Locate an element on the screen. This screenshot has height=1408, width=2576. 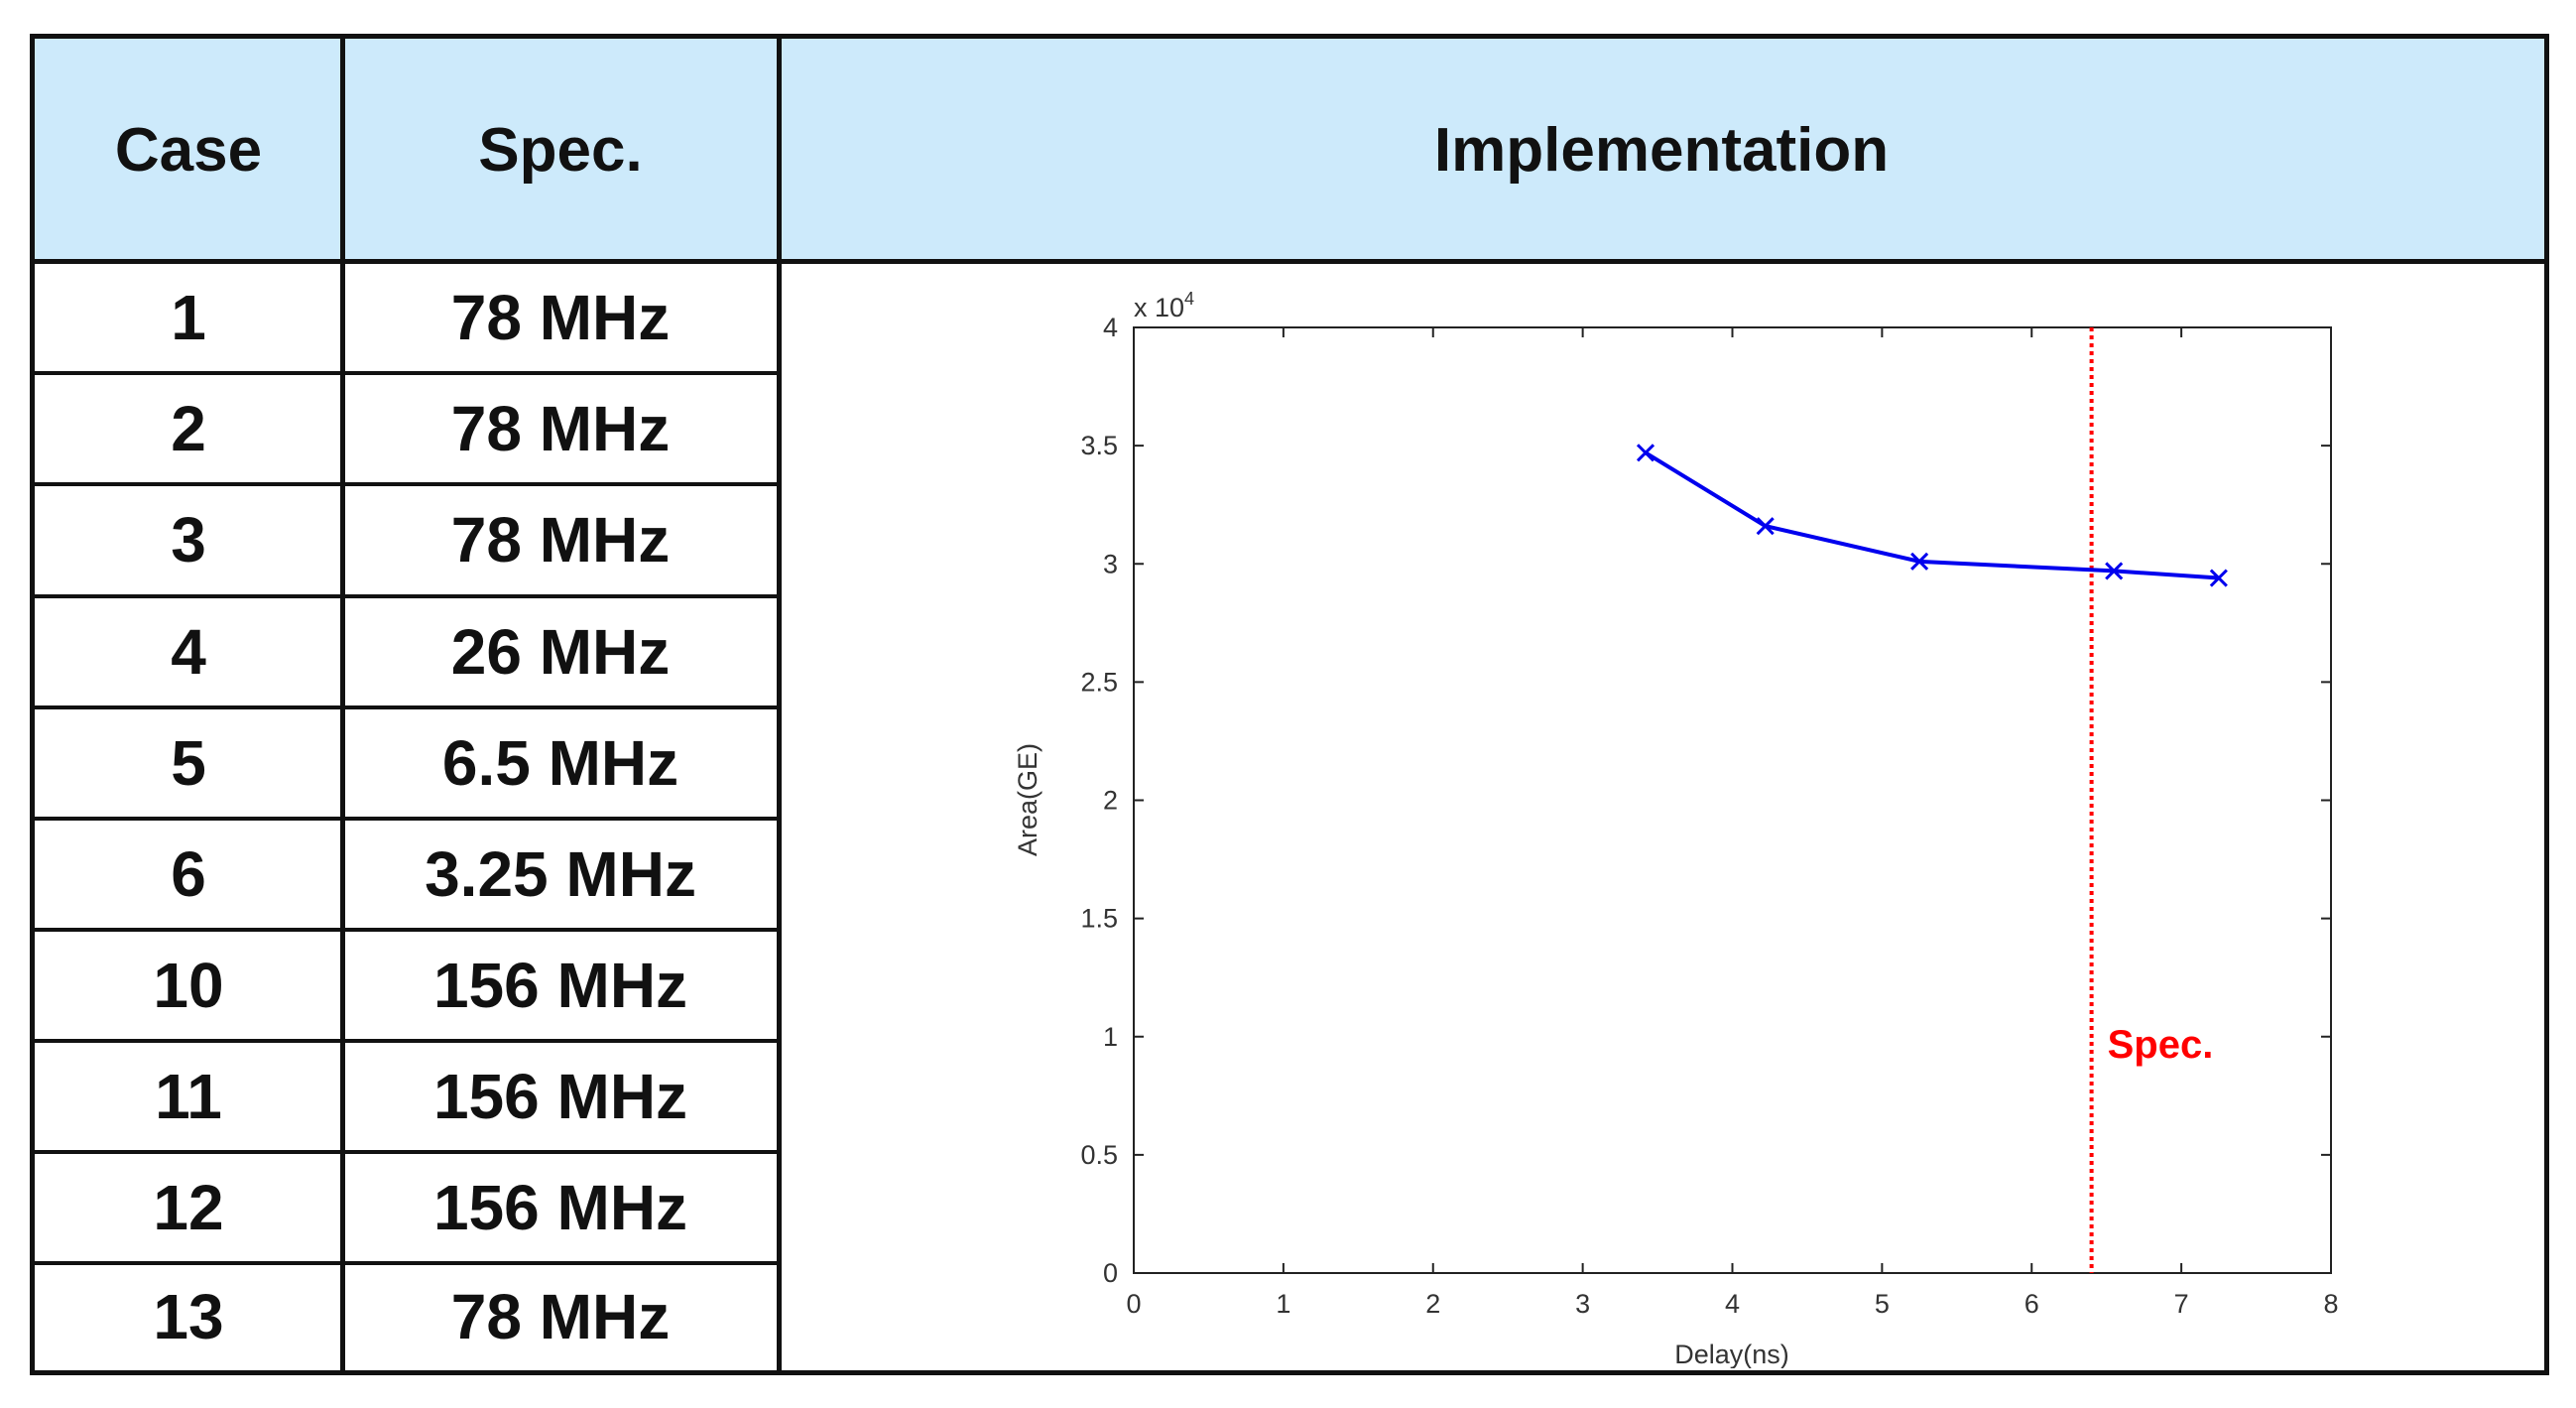
y-tick-label: 0 is located at coordinates (1110, 1273).